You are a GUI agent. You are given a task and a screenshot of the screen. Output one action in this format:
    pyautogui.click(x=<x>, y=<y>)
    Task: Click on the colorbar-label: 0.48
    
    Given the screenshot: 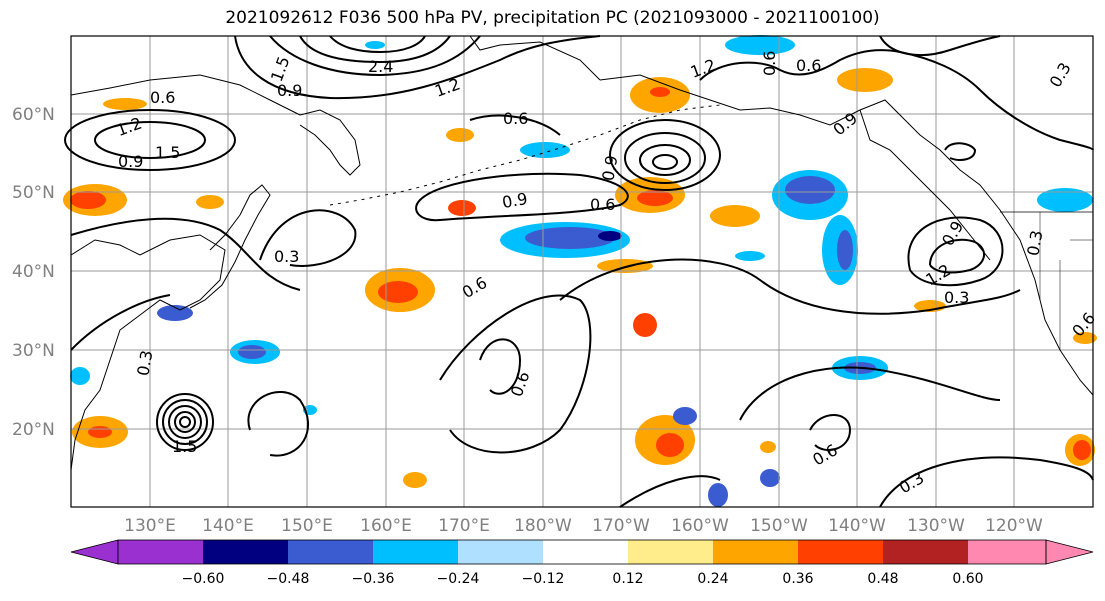 What is the action you would take?
    pyautogui.click(x=882, y=579)
    